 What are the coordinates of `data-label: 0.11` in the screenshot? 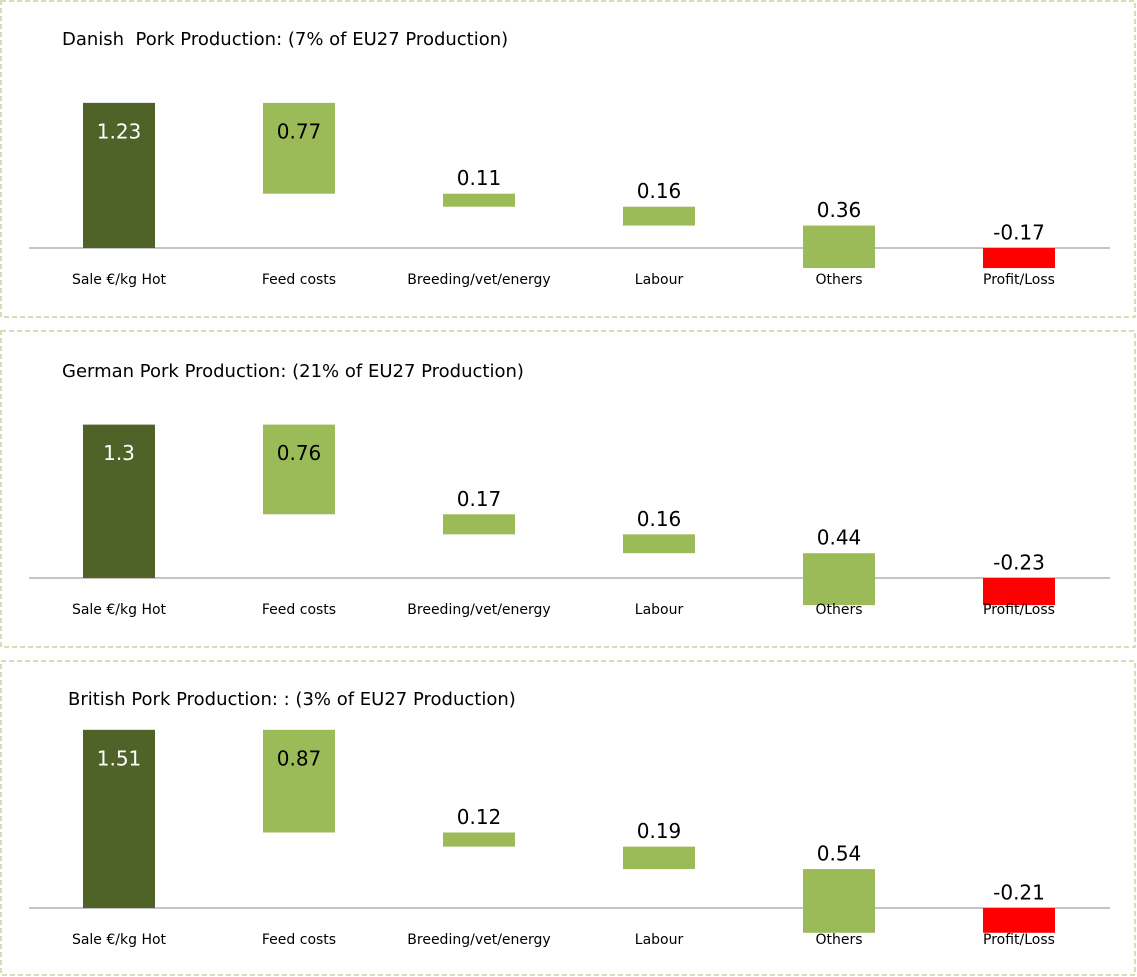 It's located at (479, 178).